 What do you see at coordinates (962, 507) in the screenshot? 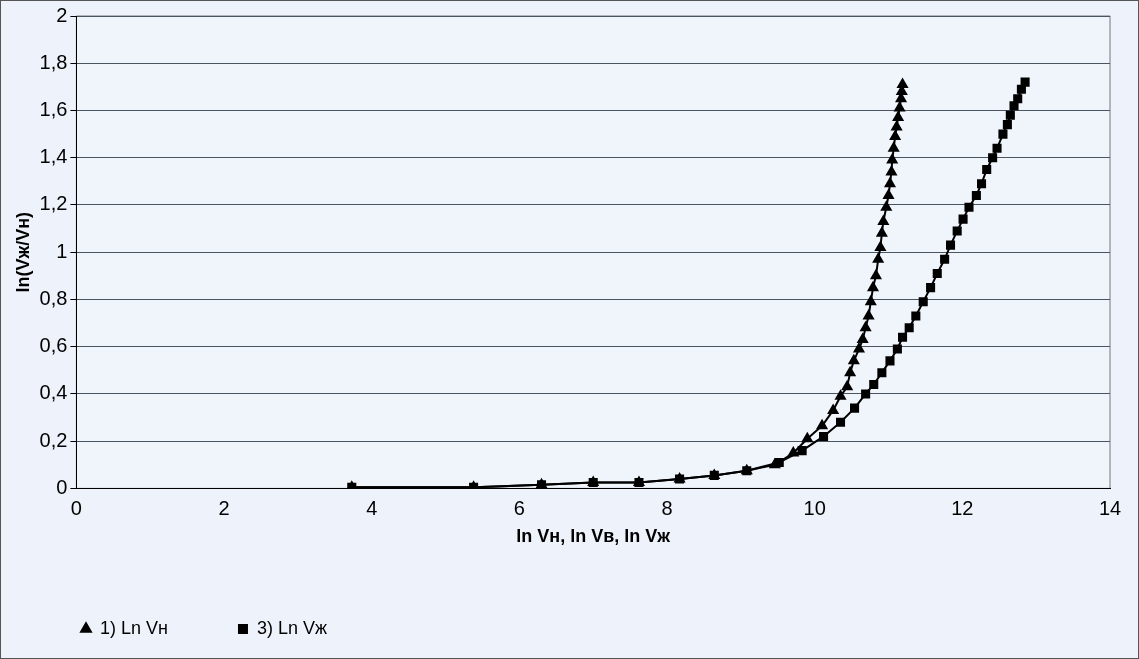
I see `x-tick-label: 12` at bounding box center [962, 507].